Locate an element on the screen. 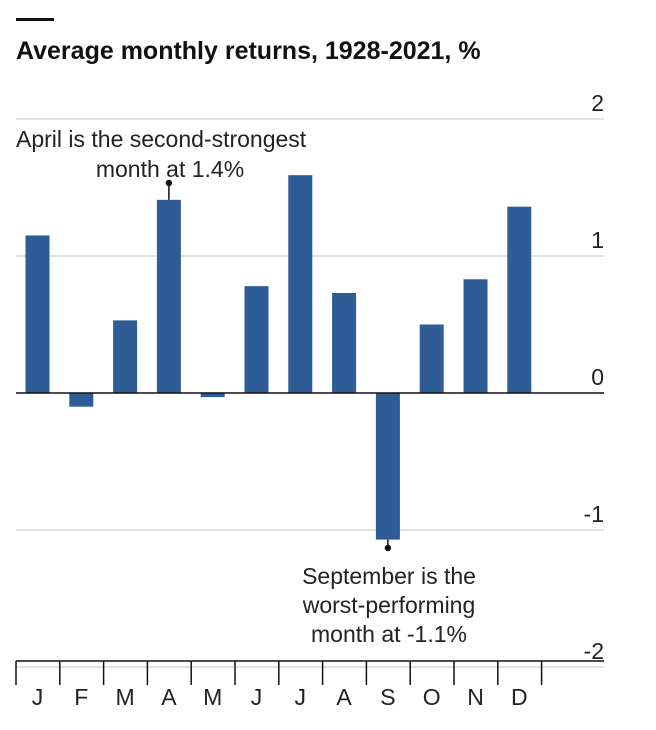 The height and width of the screenshot is (730, 656). x-tick-label: N is located at coordinates (475, 697).